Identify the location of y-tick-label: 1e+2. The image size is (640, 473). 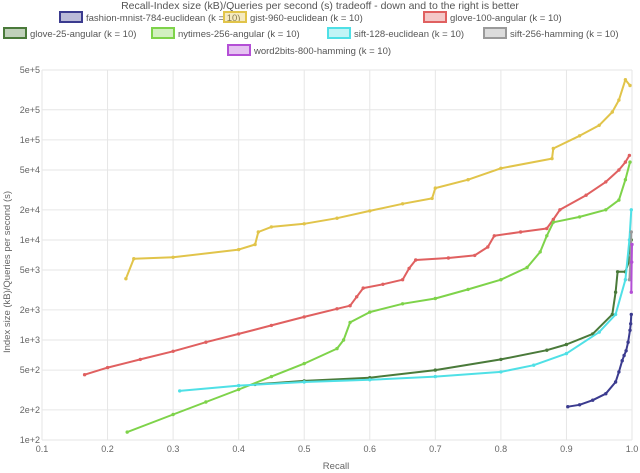
(30, 440).